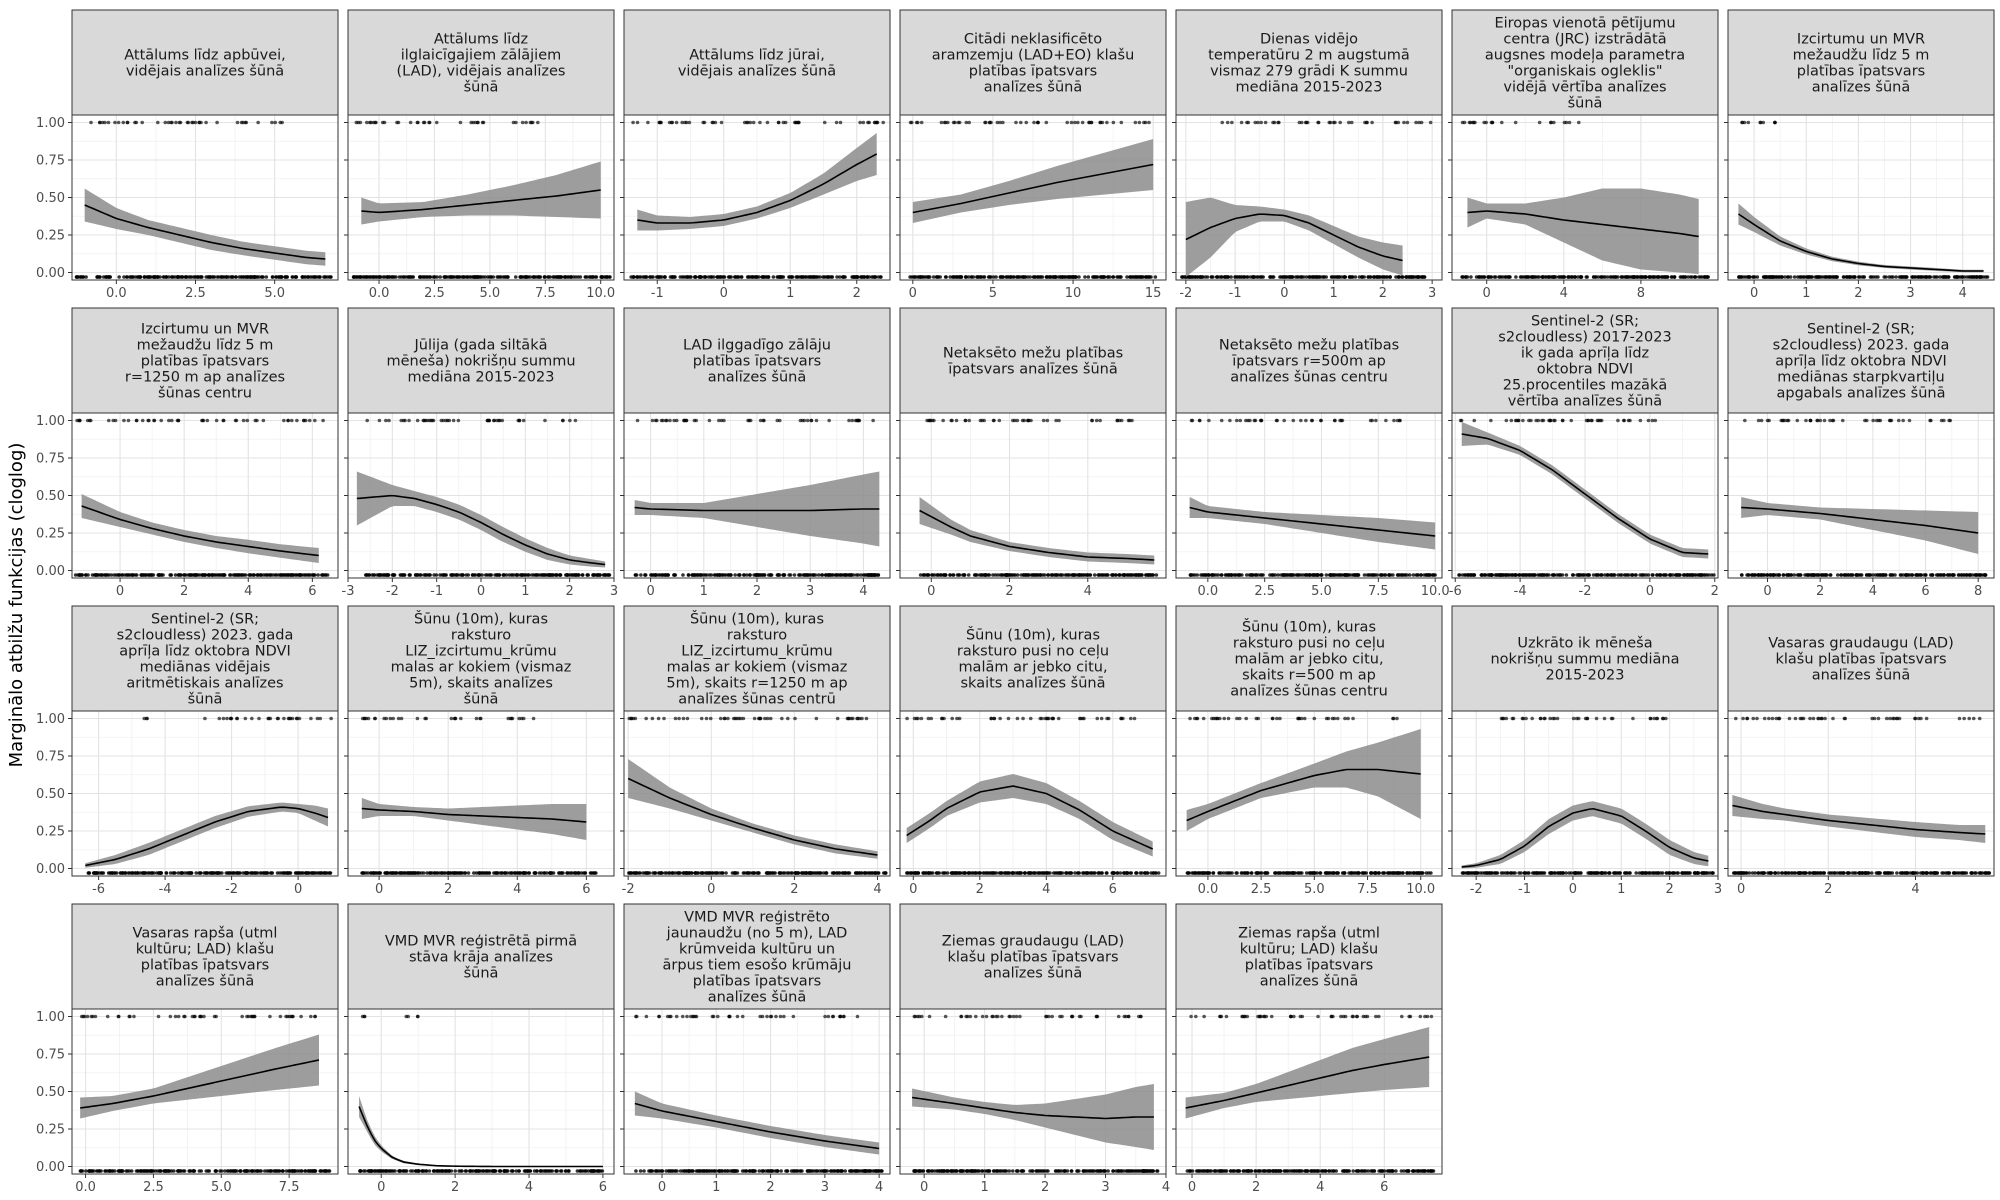 This screenshot has width=2000, height=1200. What do you see at coordinates (517, 889) in the screenshot?
I see `x-tick-label: 4` at bounding box center [517, 889].